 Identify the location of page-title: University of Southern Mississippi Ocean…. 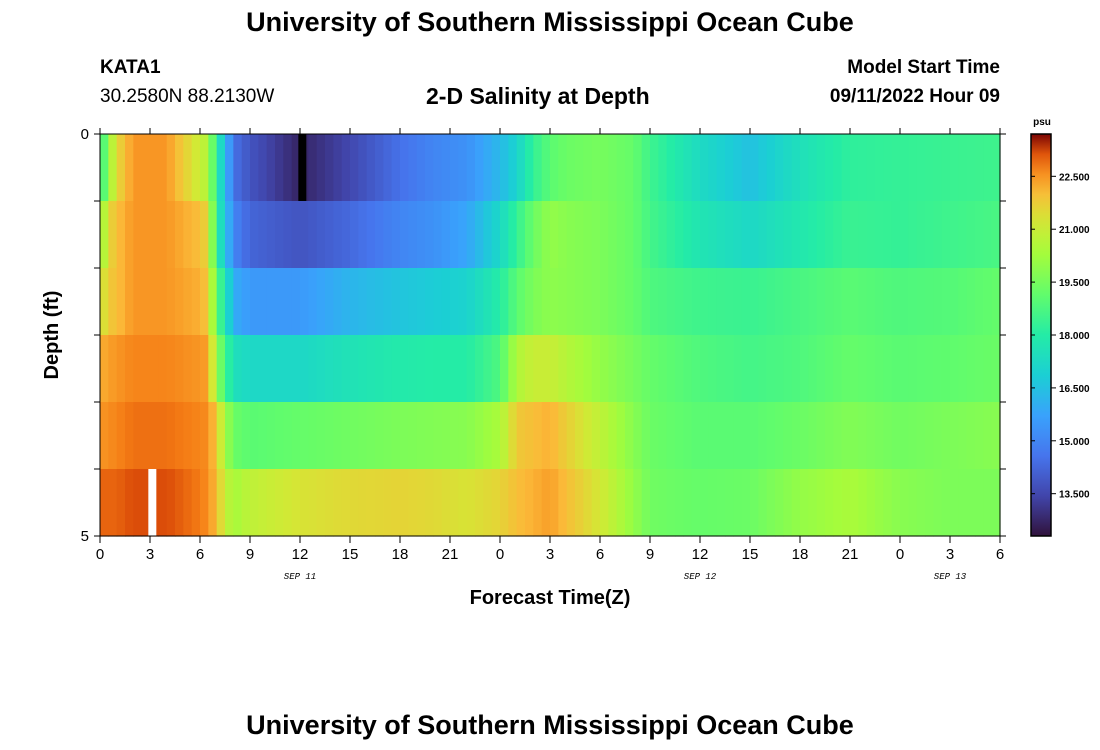
(550, 22).